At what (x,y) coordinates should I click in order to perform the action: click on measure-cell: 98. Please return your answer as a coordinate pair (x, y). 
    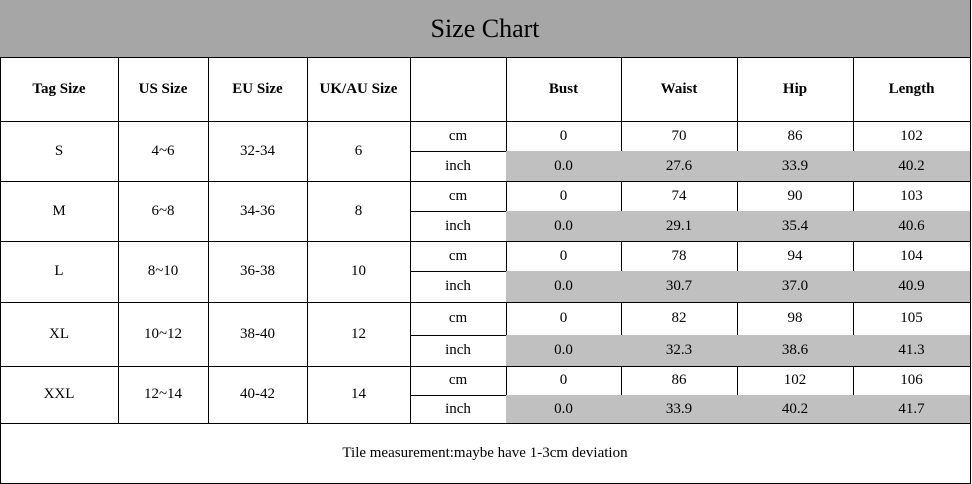
    Looking at the image, I should click on (795, 319).